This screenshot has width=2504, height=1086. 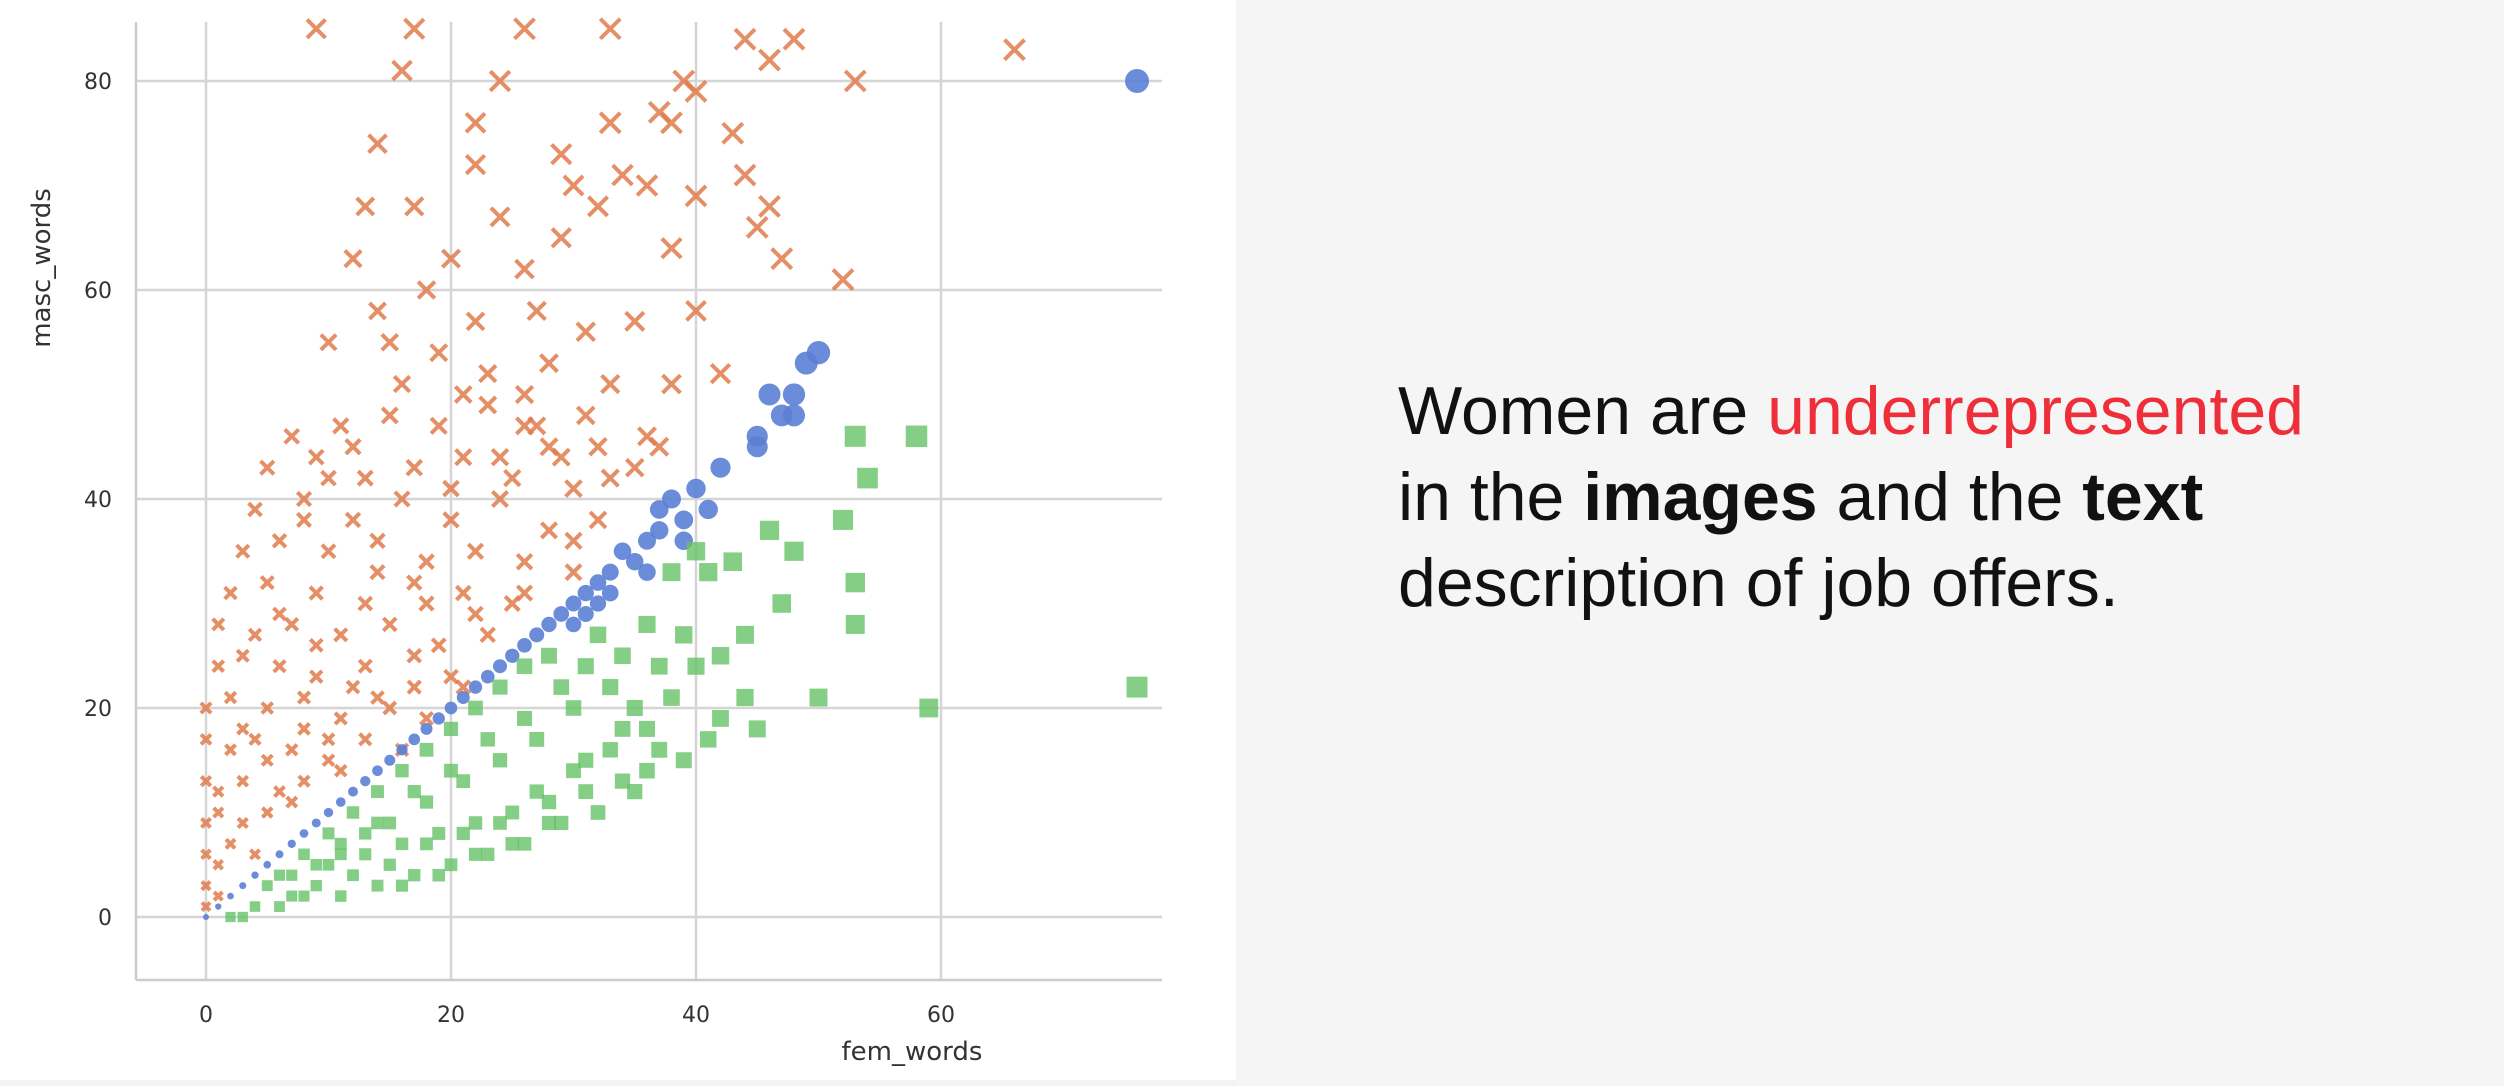 What do you see at coordinates (2143, 497) in the screenshot?
I see `headline-bold-text: text` at bounding box center [2143, 497].